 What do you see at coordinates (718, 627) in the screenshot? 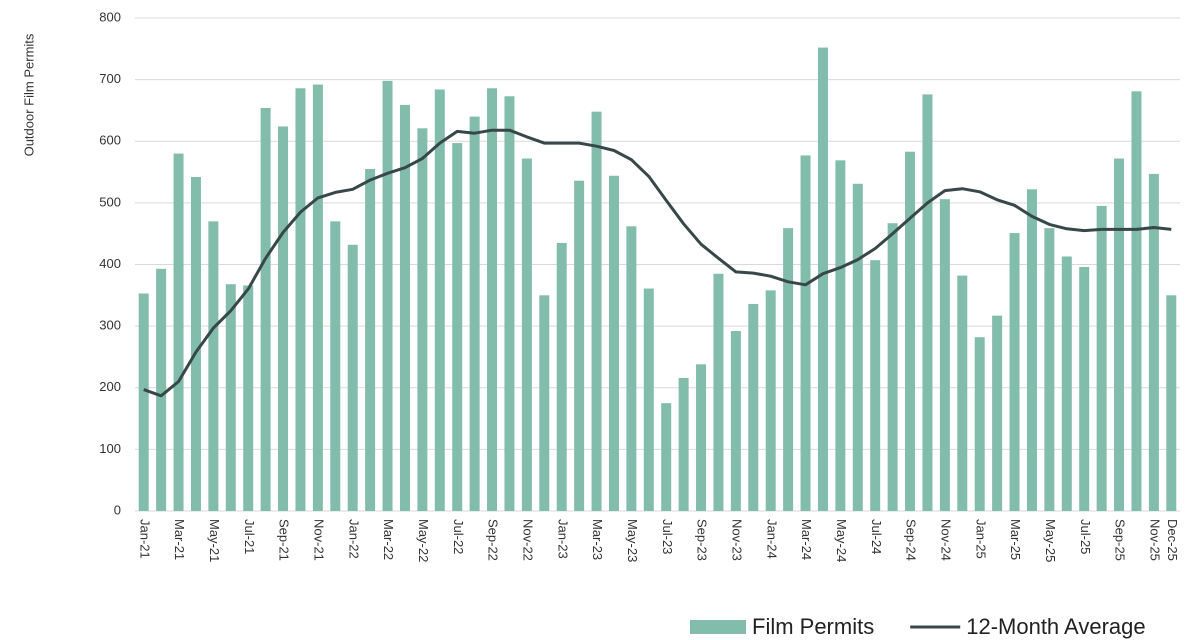
I see `legend-swatch` at bounding box center [718, 627].